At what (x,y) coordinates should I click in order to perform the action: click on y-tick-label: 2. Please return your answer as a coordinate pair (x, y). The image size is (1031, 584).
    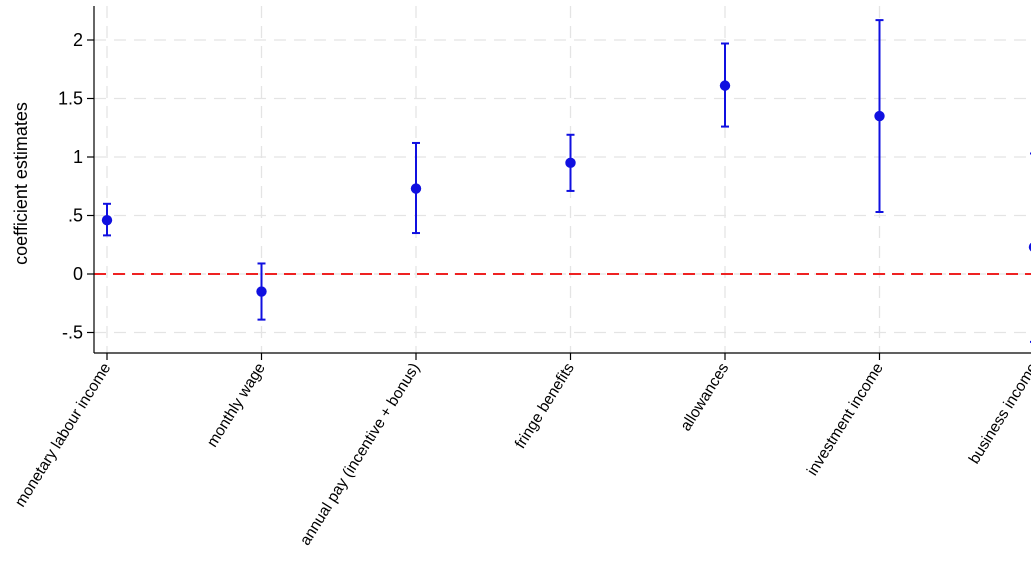
    Looking at the image, I should click on (78, 40).